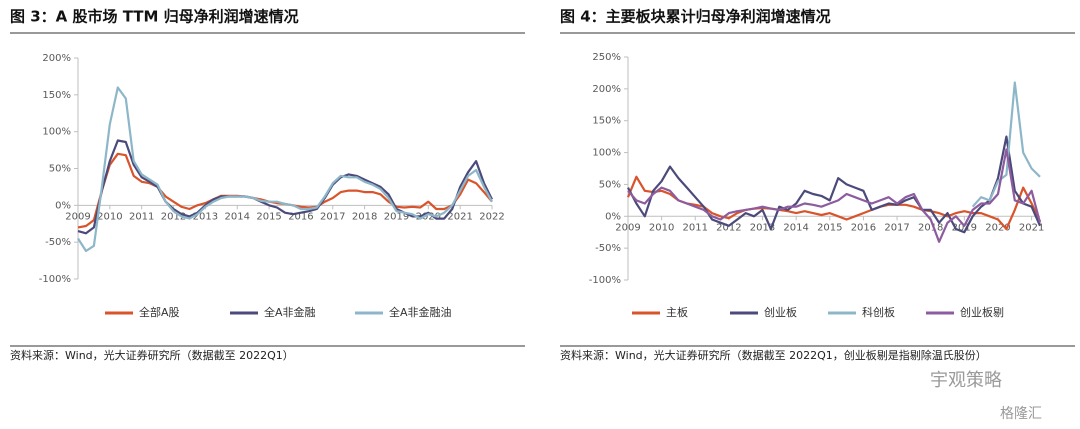 The image size is (1080, 429). What do you see at coordinates (1021, 414) in the screenshot?
I see `watermark: 格隆汇` at bounding box center [1021, 414].